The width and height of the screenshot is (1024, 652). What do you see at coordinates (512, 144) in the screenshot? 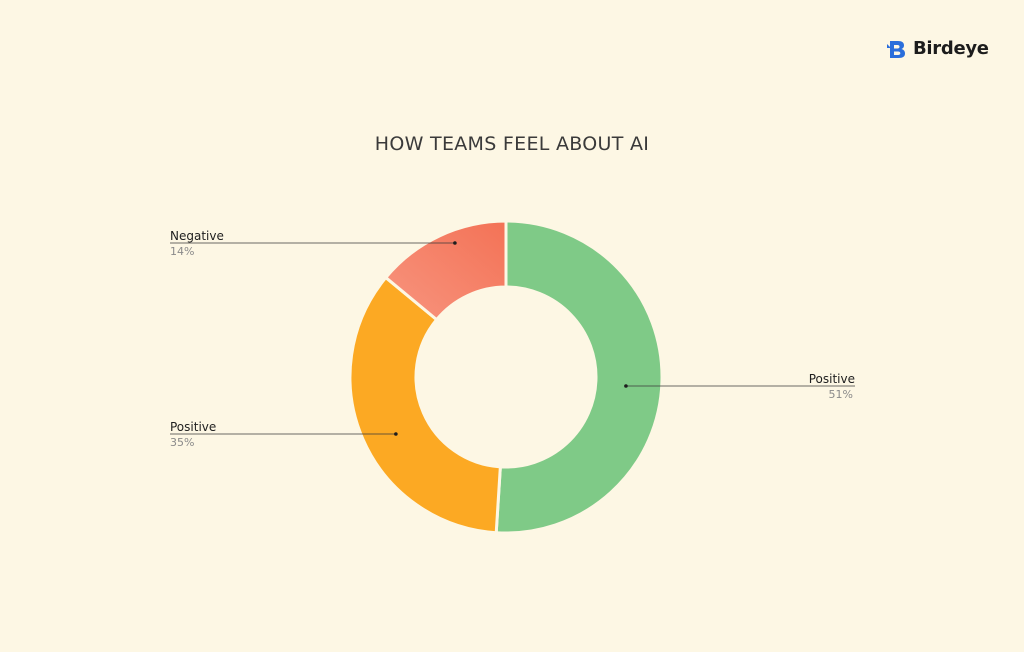
I see `chart-title: HOW TEAMS FEEL ABOUT AI` at bounding box center [512, 144].